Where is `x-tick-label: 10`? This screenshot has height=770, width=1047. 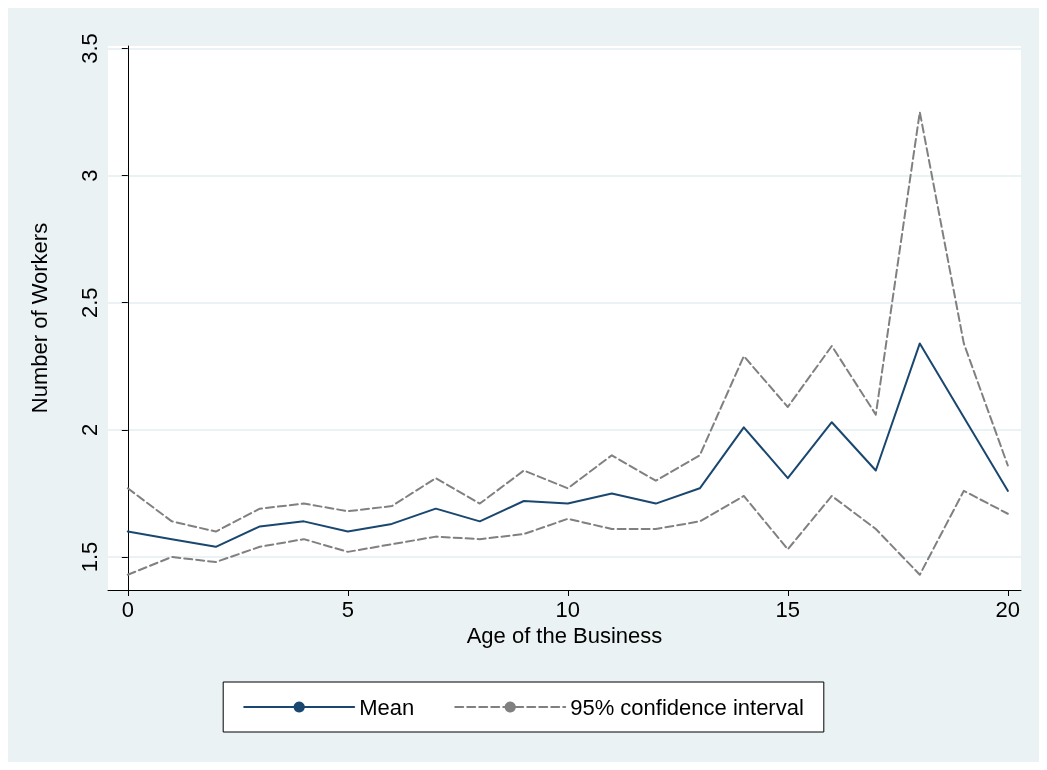 x-tick-label: 10 is located at coordinates (568, 609).